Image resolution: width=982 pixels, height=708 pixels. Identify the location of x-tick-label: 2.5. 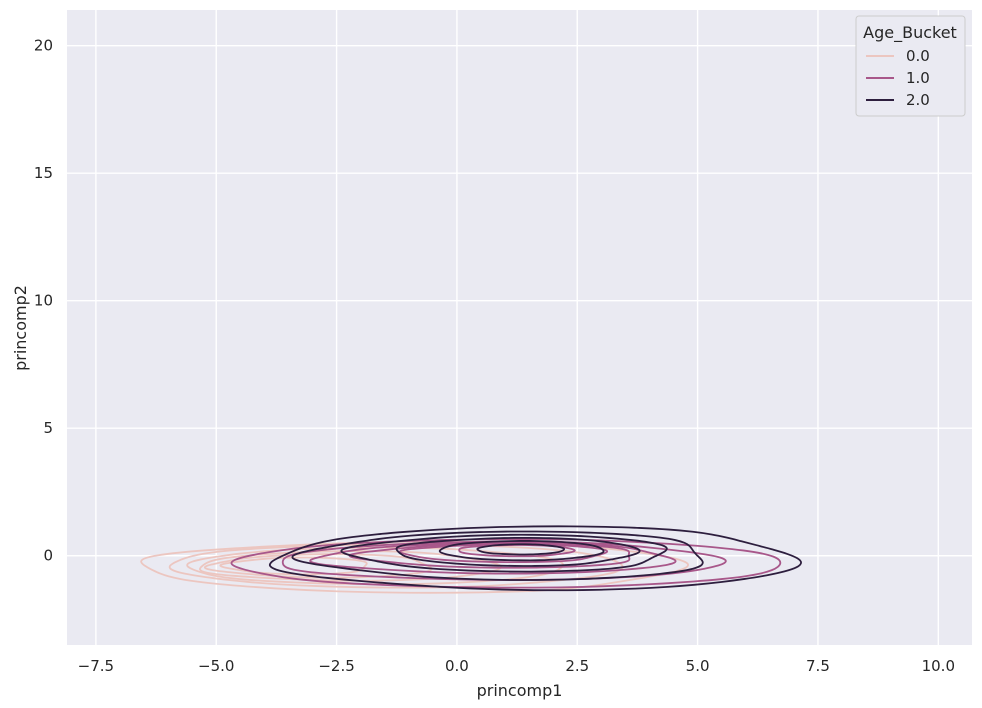
(577, 666).